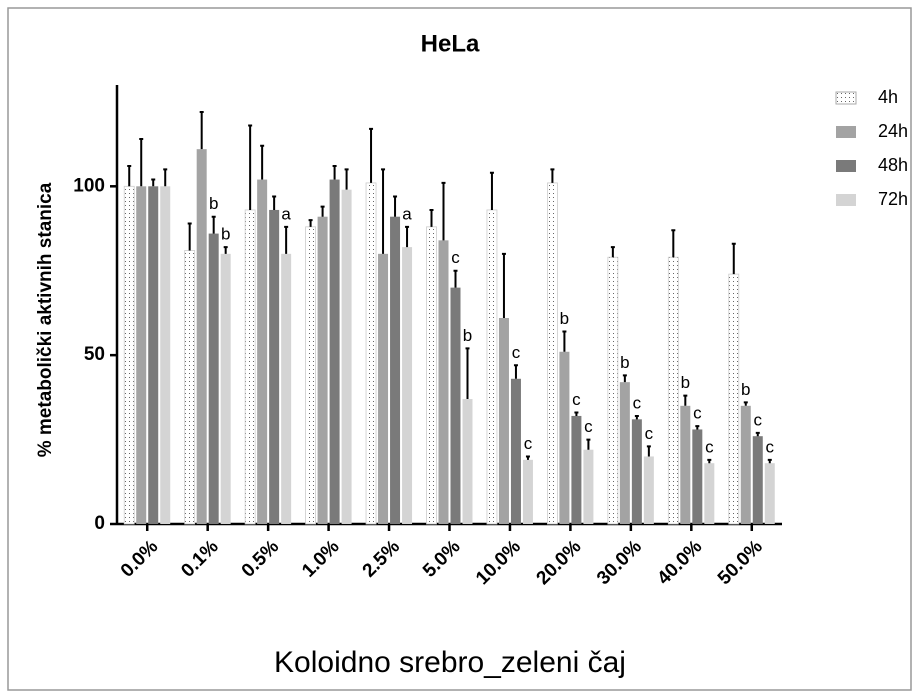 Image resolution: width=920 pixels, height=699 pixels. I want to click on y-tick-label: 0, so click(99, 523).